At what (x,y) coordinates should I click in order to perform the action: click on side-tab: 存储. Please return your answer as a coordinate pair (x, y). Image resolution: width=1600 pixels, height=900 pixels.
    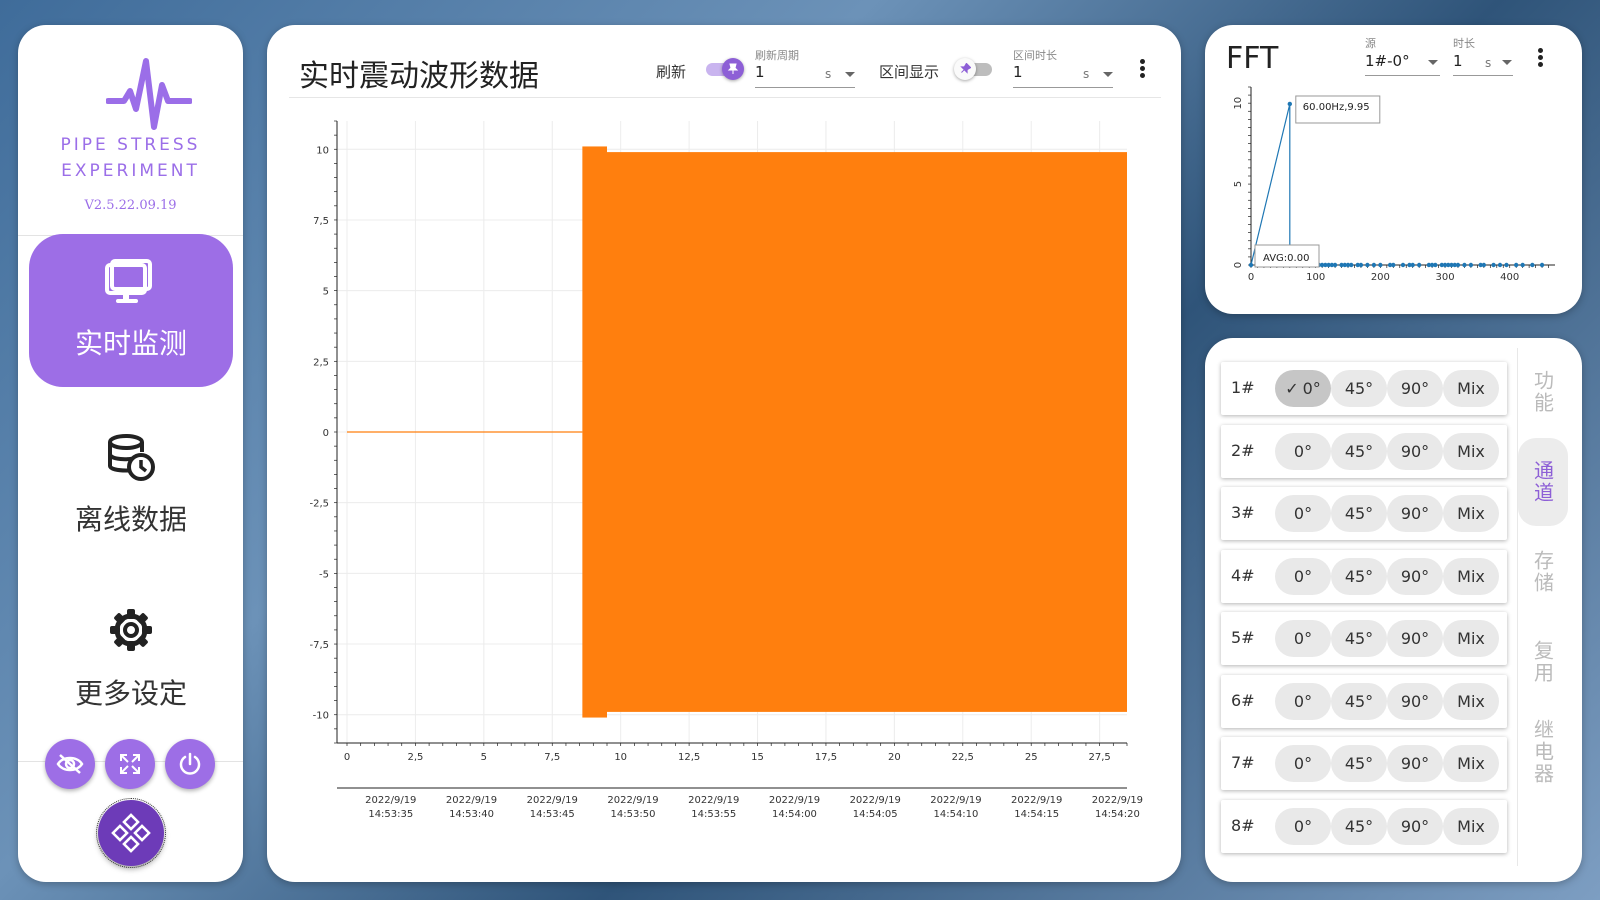
    Looking at the image, I should click on (1543, 572).